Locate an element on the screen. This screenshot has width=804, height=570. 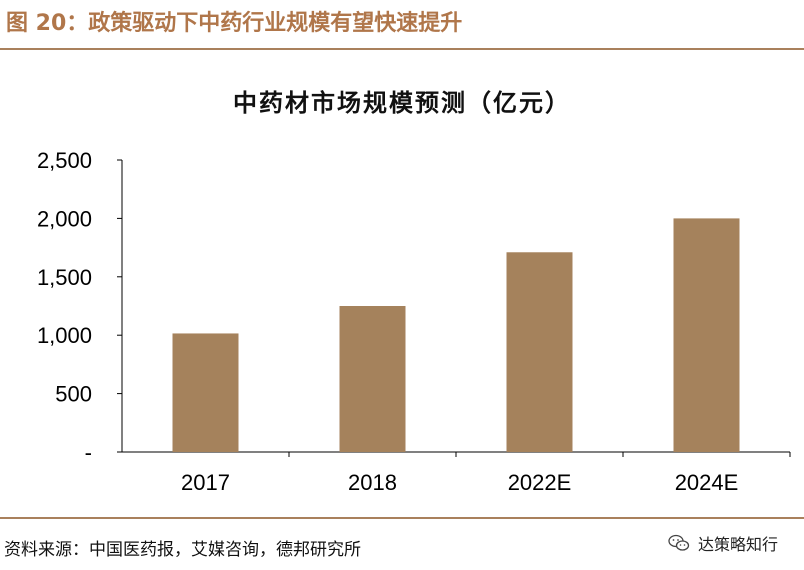
y-tick-label: 500 is located at coordinates (73, 394).